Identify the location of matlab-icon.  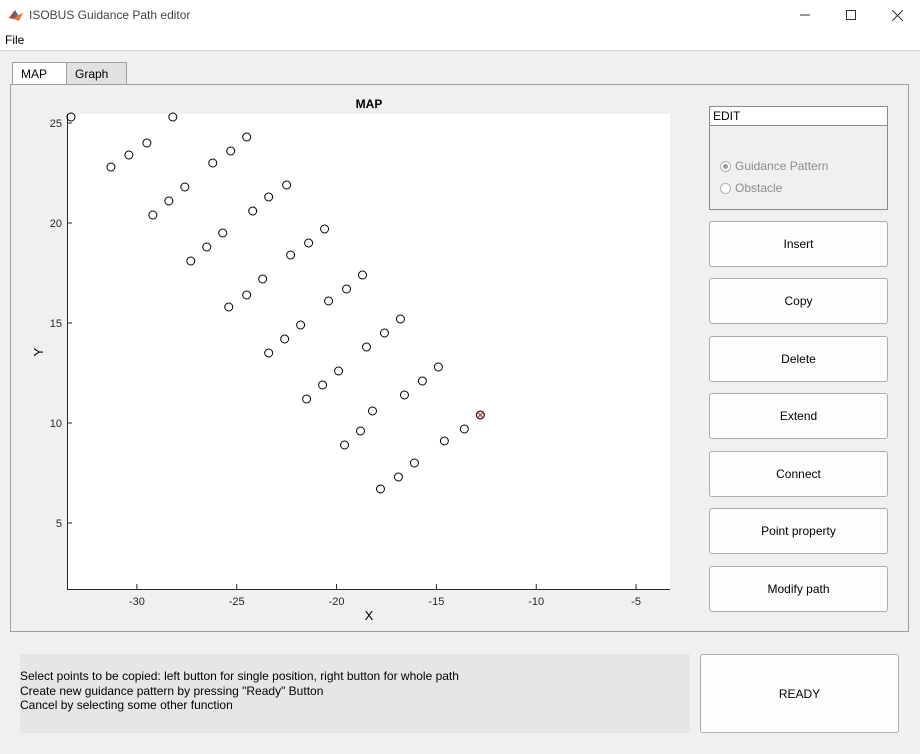
(16, 15).